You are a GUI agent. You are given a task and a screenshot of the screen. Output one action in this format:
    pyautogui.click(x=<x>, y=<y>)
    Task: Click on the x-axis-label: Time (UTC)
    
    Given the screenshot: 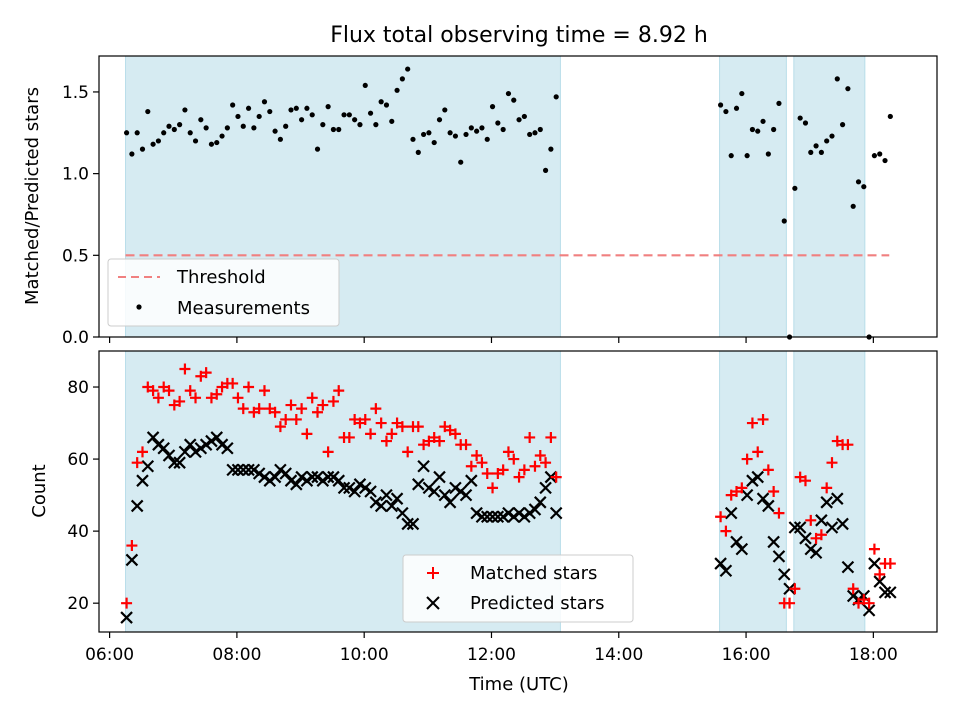 What is the action you would take?
    pyautogui.click(x=518, y=684)
    